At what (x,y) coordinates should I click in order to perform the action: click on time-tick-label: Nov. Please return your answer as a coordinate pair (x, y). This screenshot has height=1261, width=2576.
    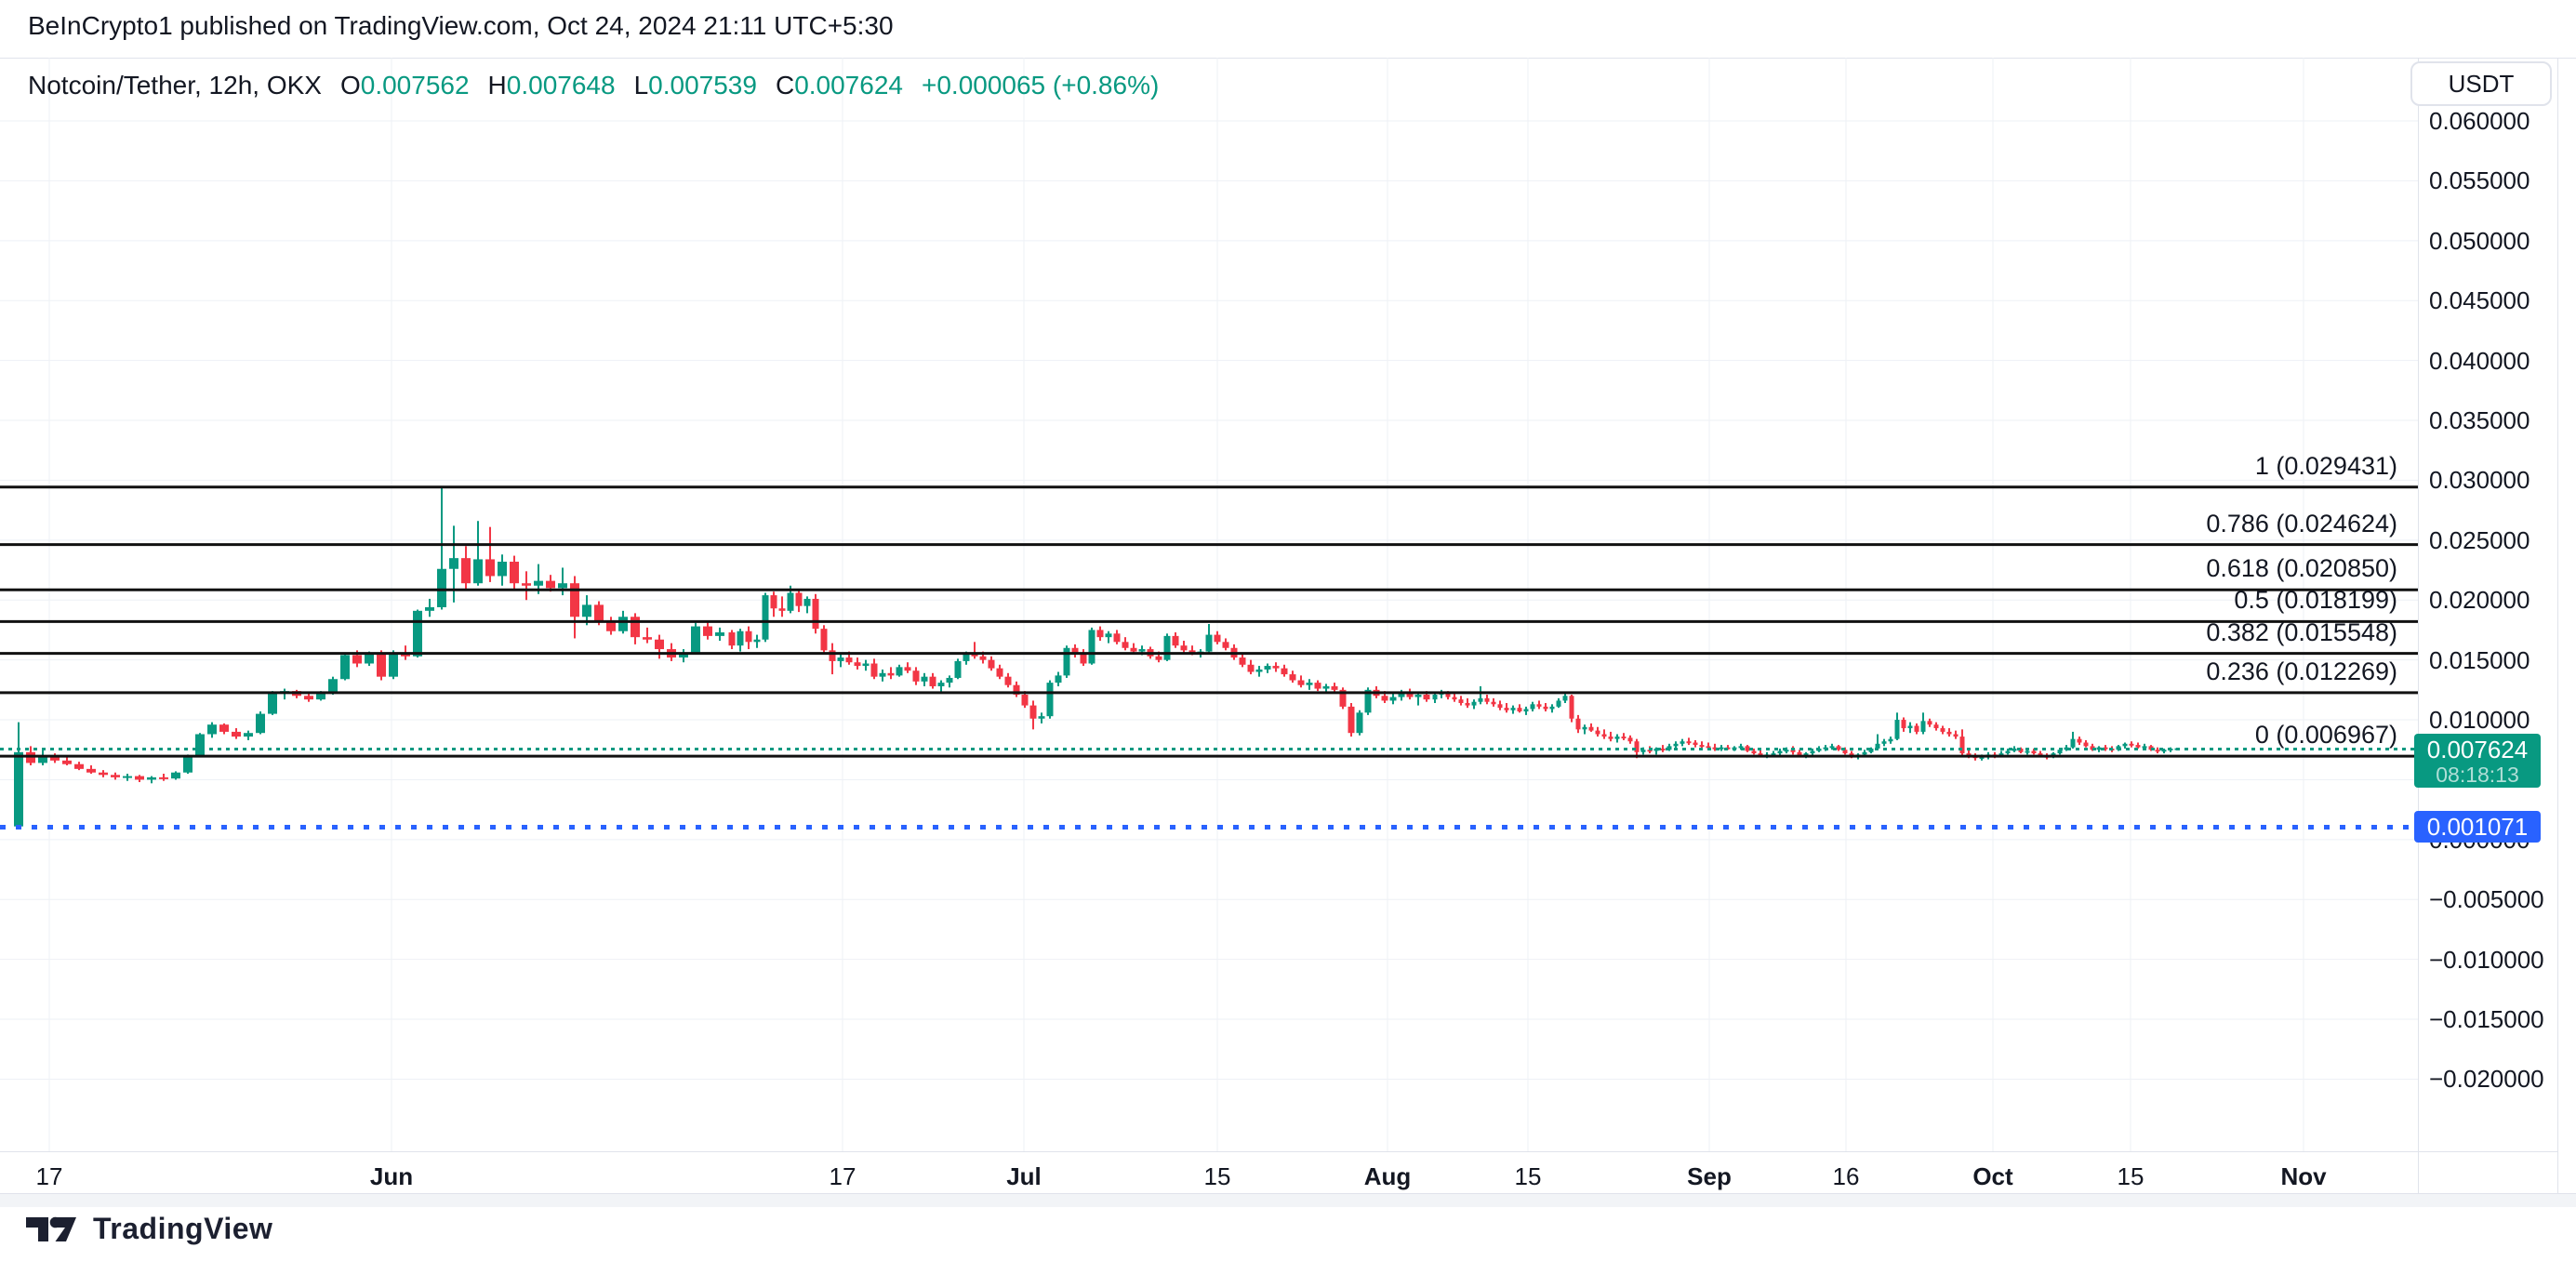
    Looking at the image, I should click on (2303, 1176).